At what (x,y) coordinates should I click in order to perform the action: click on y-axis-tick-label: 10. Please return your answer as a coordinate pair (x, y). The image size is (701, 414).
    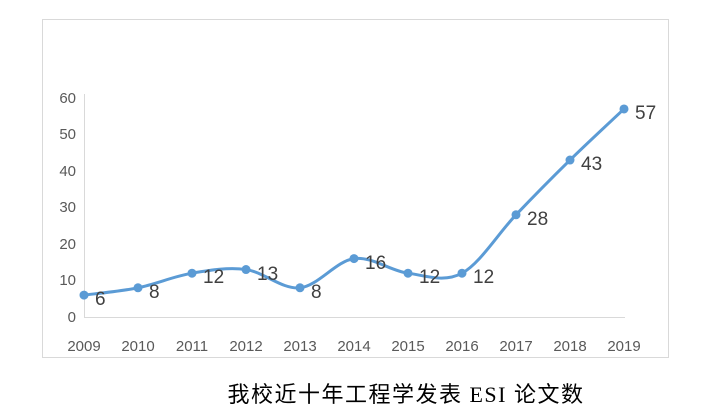
    Looking at the image, I should click on (67, 280).